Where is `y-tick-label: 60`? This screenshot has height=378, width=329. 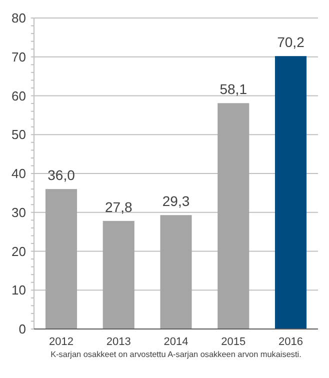 y-tick-label: 60 is located at coordinates (19, 96).